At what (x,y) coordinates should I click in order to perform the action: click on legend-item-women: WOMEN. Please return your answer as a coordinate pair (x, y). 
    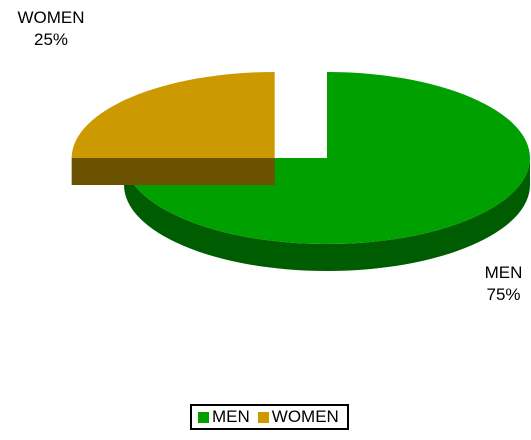
    Looking at the image, I should click on (298, 417).